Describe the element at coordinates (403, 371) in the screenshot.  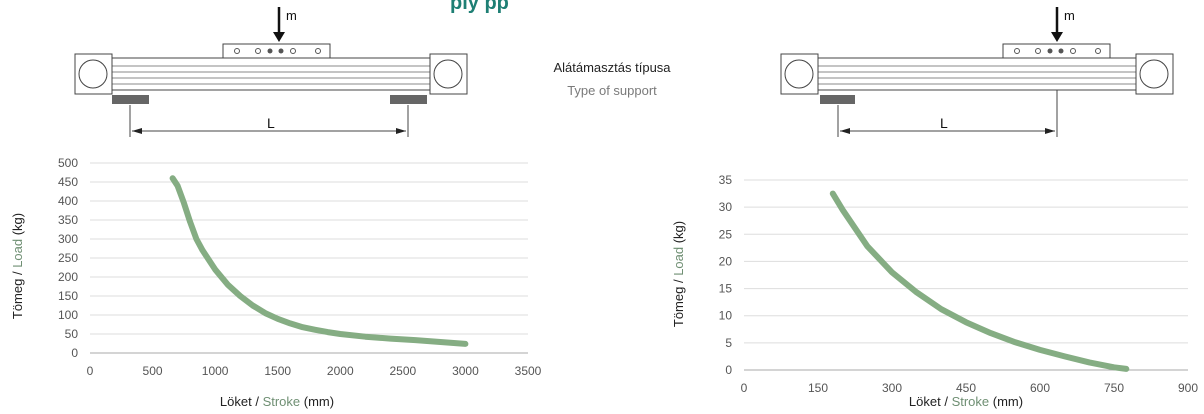
I see `x-tick-label: 2500` at that location.